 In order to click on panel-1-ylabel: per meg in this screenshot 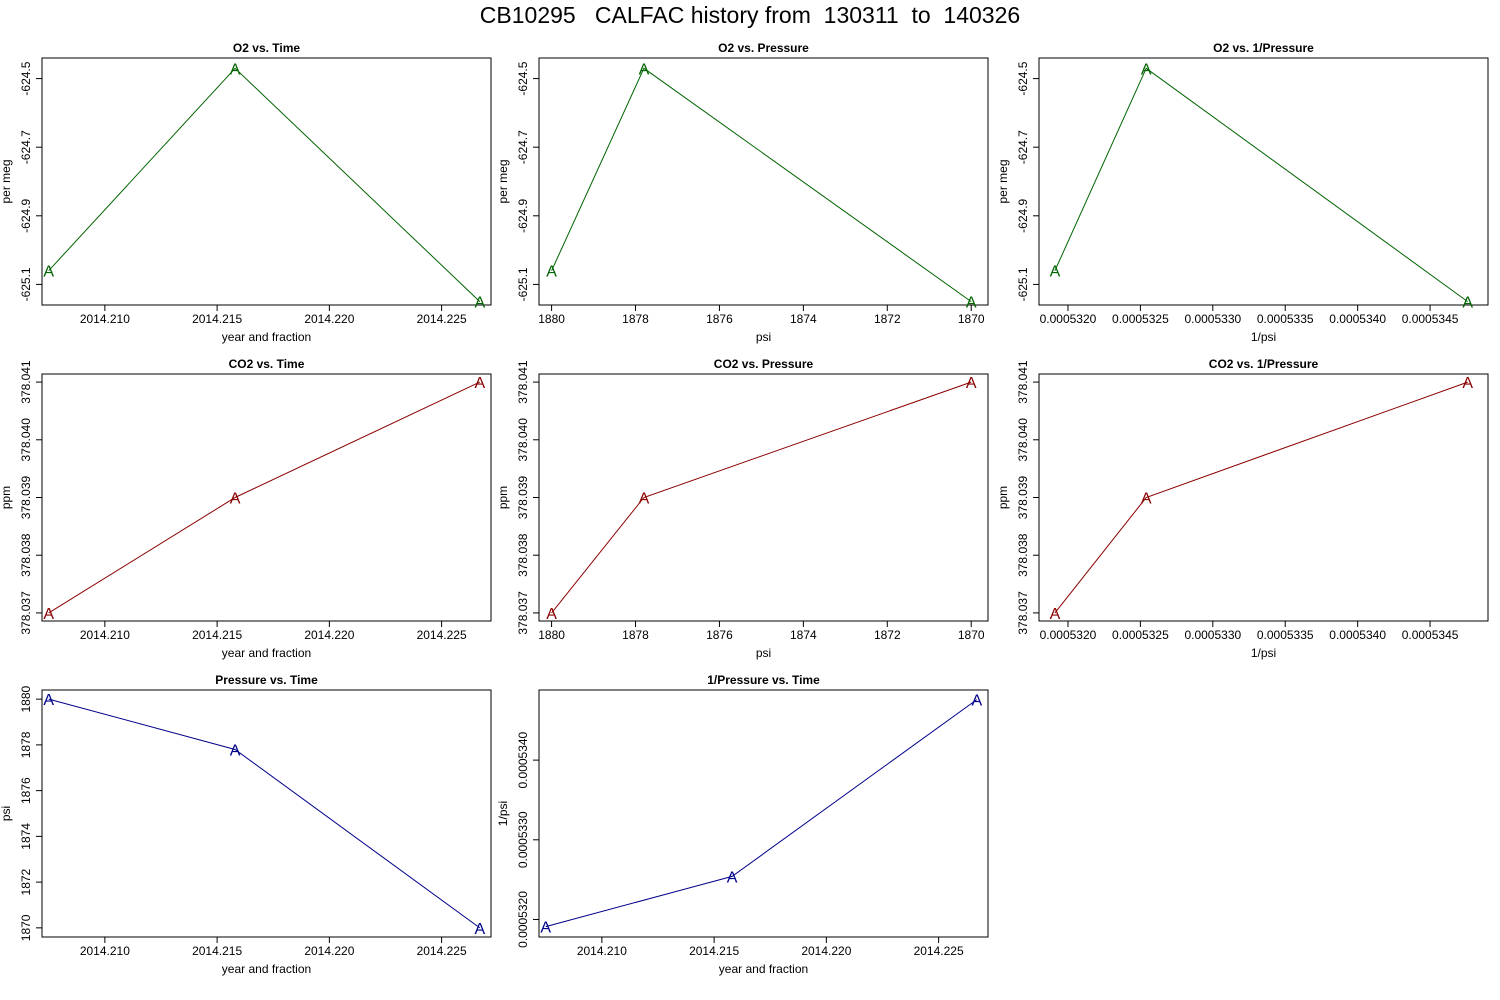, I will do `click(6, 181)`.